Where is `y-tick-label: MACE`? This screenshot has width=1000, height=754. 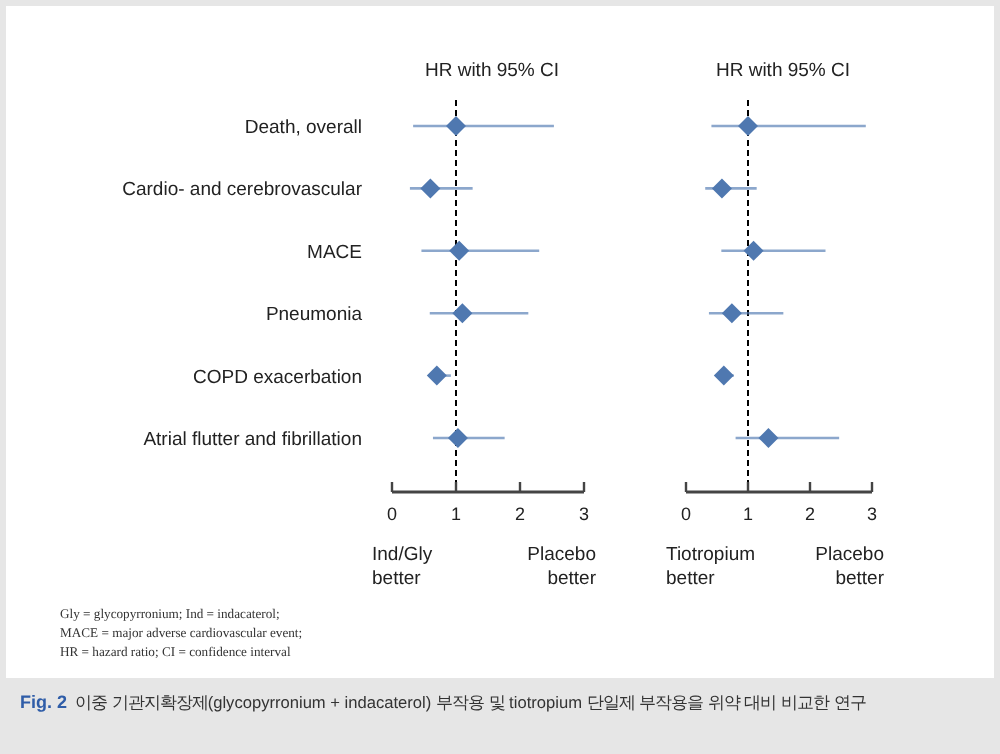 y-tick-label: MACE is located at coordinates (334, 252).